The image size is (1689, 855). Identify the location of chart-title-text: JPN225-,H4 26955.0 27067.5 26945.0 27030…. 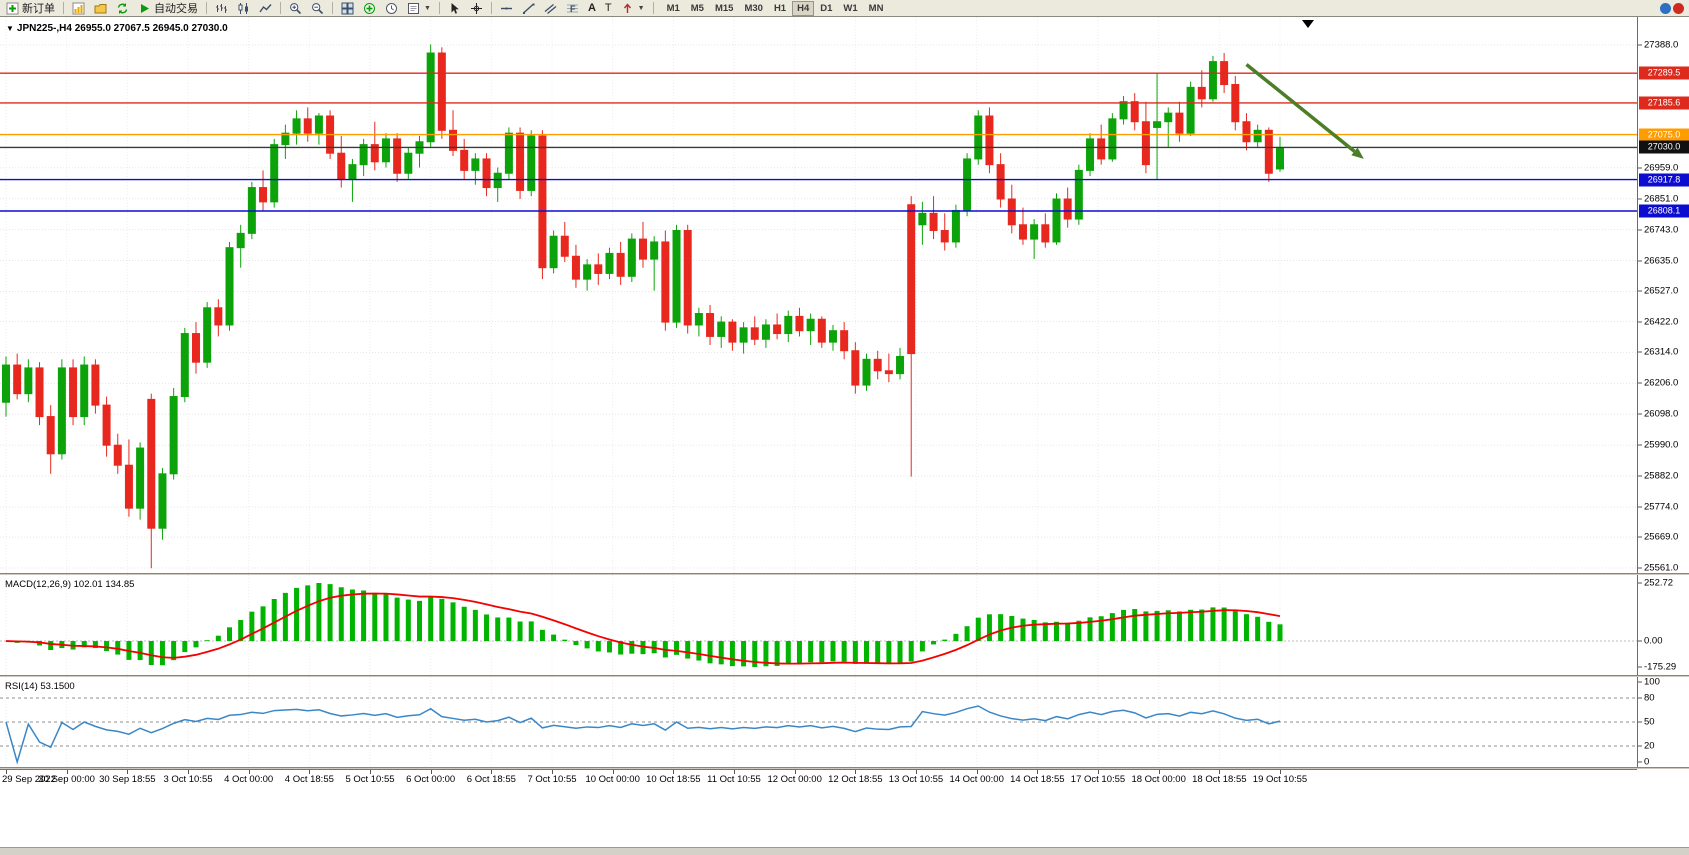
(122, 28).